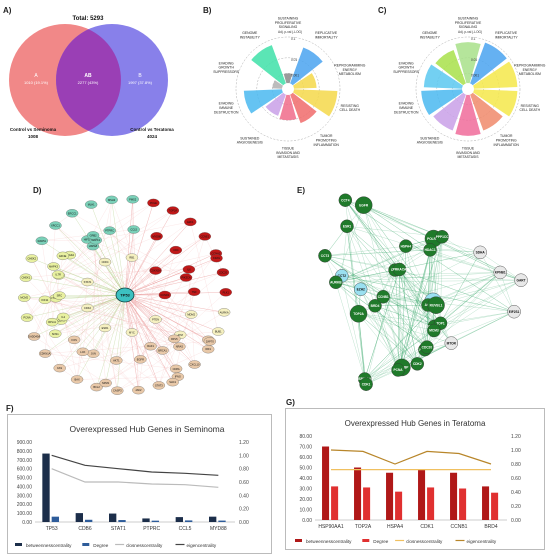 Image resolution: width=550 pixels, height=556 pixels. Describe the element at coordinates (451, 343) in the screenshot. I see `network-e-node: MTOR` at that location.